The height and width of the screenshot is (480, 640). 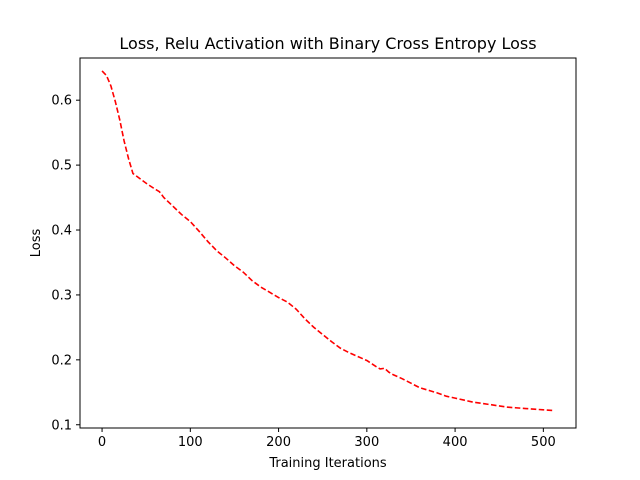 What do you see at coordinates (278, 442) in the screenshot?
I see `x-tick-label: 200` at bounding box center [278, 442].